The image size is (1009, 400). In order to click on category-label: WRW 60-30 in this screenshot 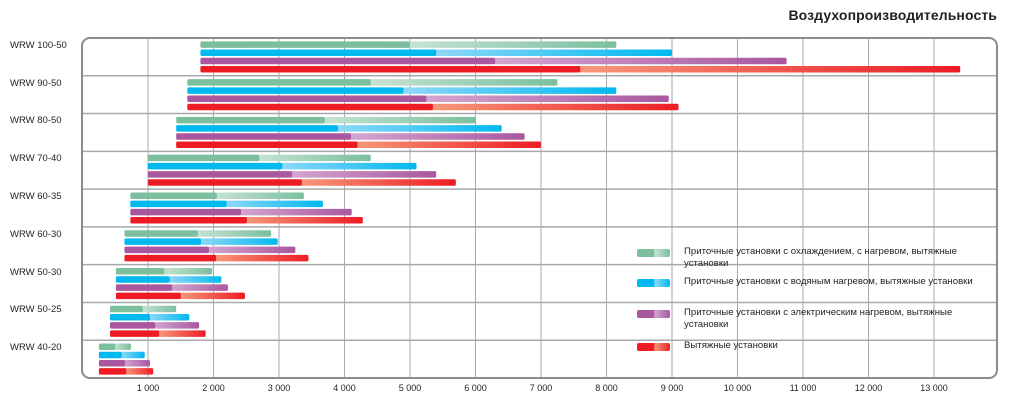, I will do `click(36, 234)`.